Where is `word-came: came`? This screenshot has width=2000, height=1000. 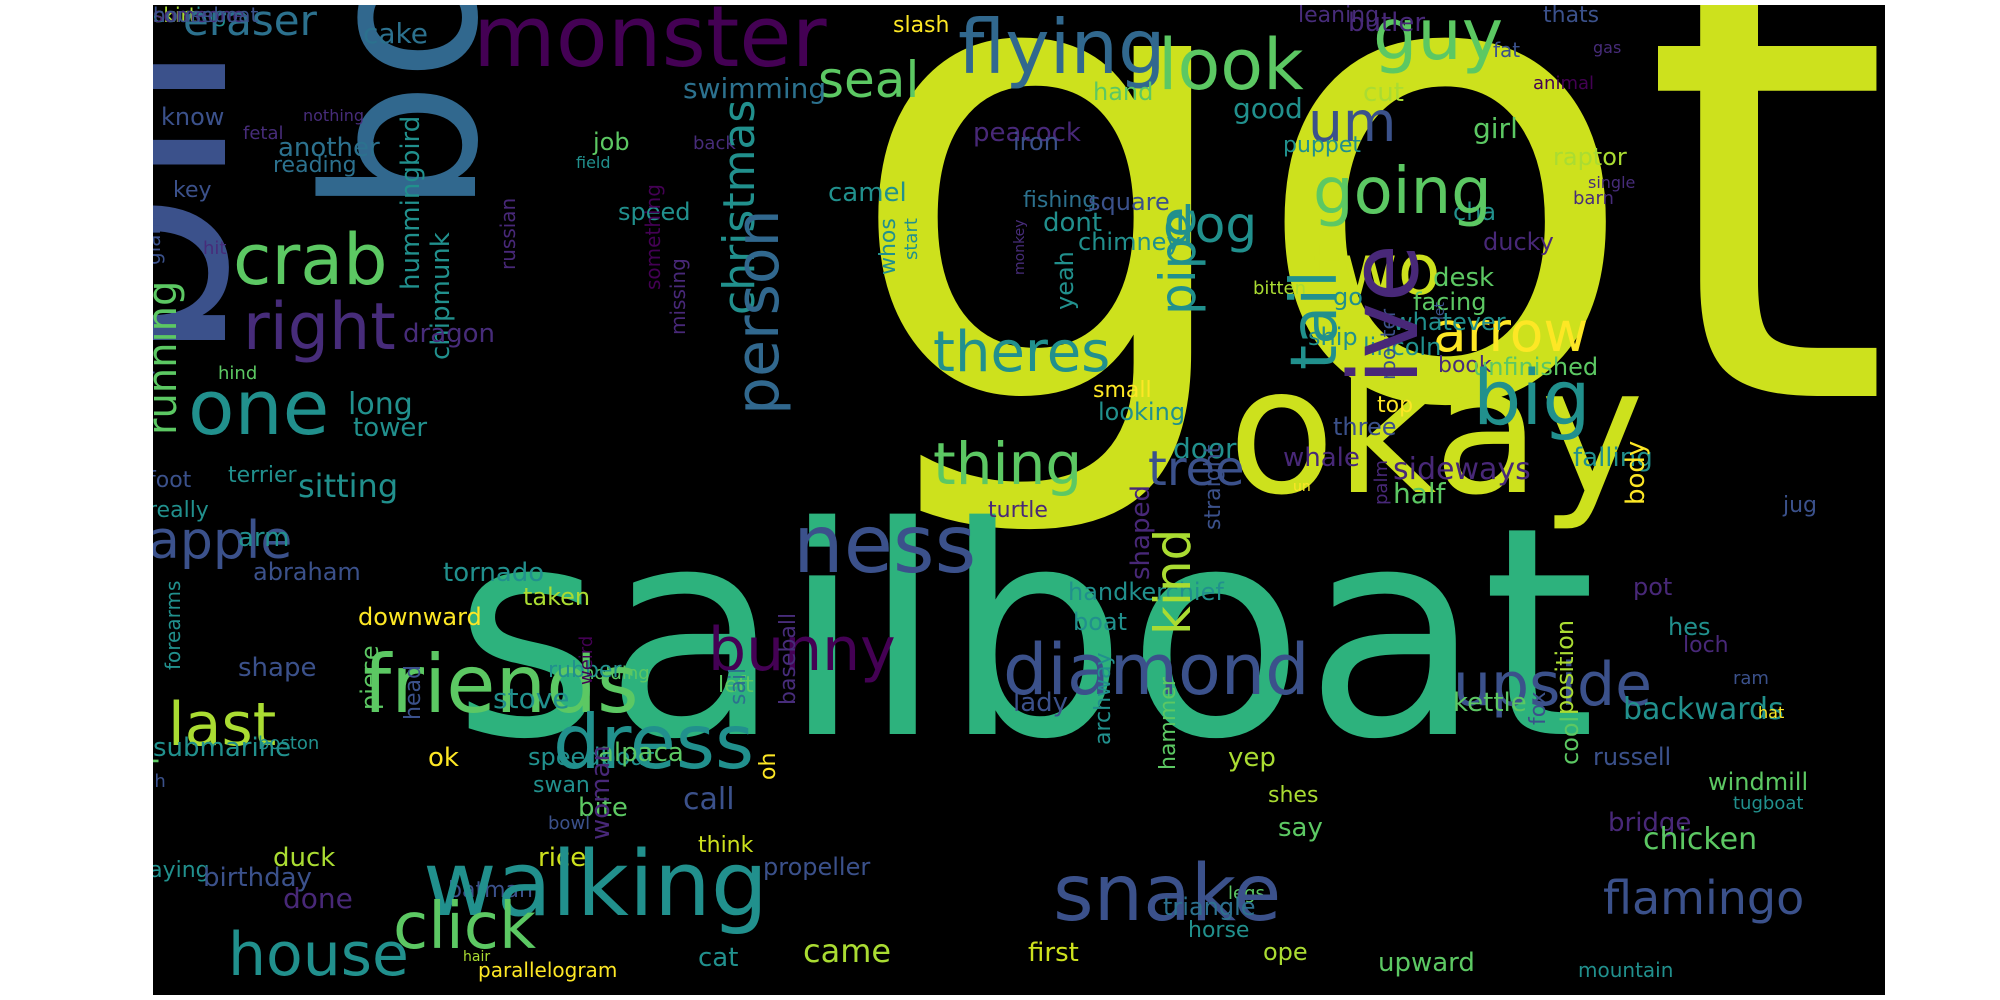 word-came: came is located at coordinates (847, 951).